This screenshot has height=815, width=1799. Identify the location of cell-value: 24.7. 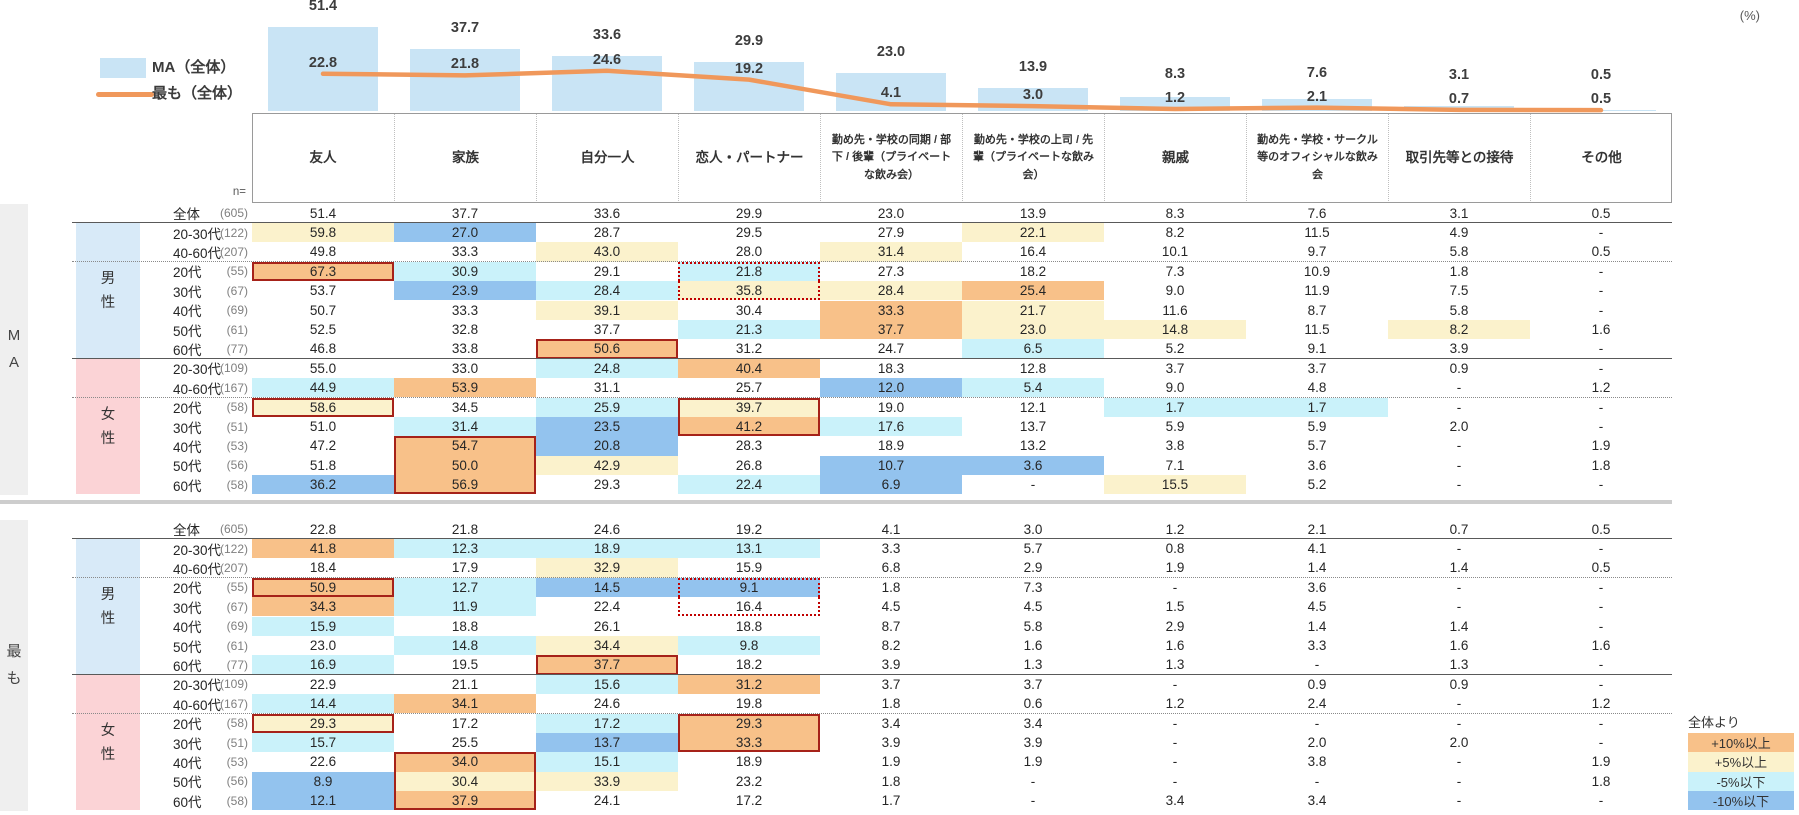
(891, 349).